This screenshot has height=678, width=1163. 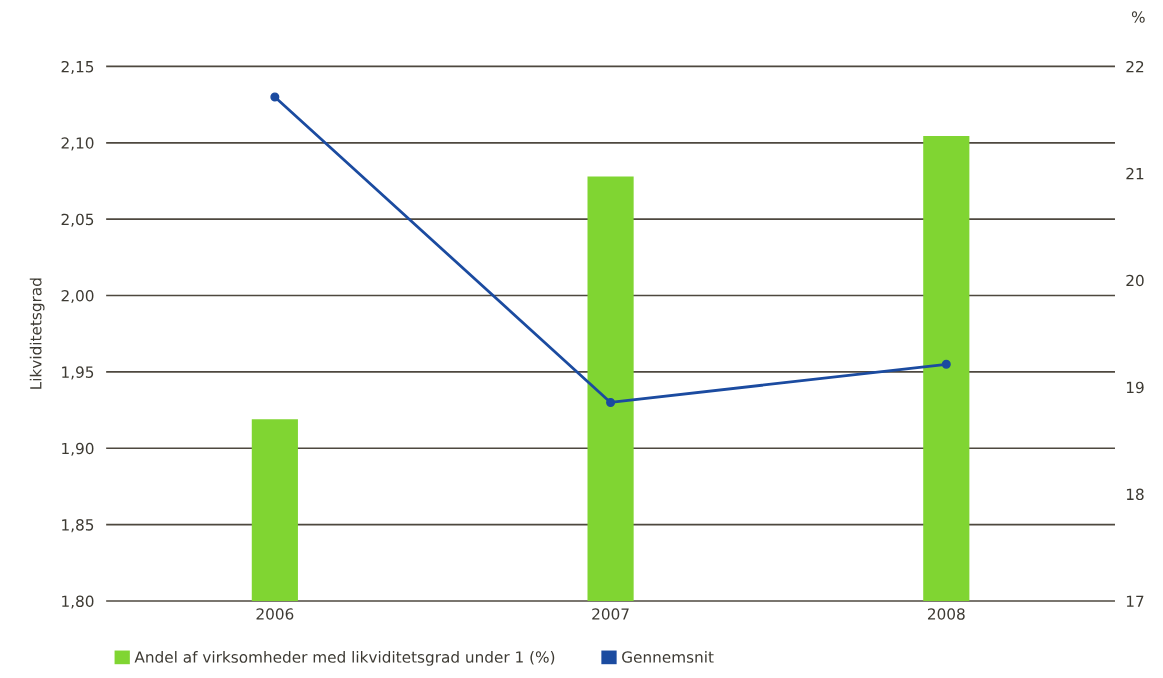 I want to click on y-tick-label: 2,05, so click(x=77, y=220).